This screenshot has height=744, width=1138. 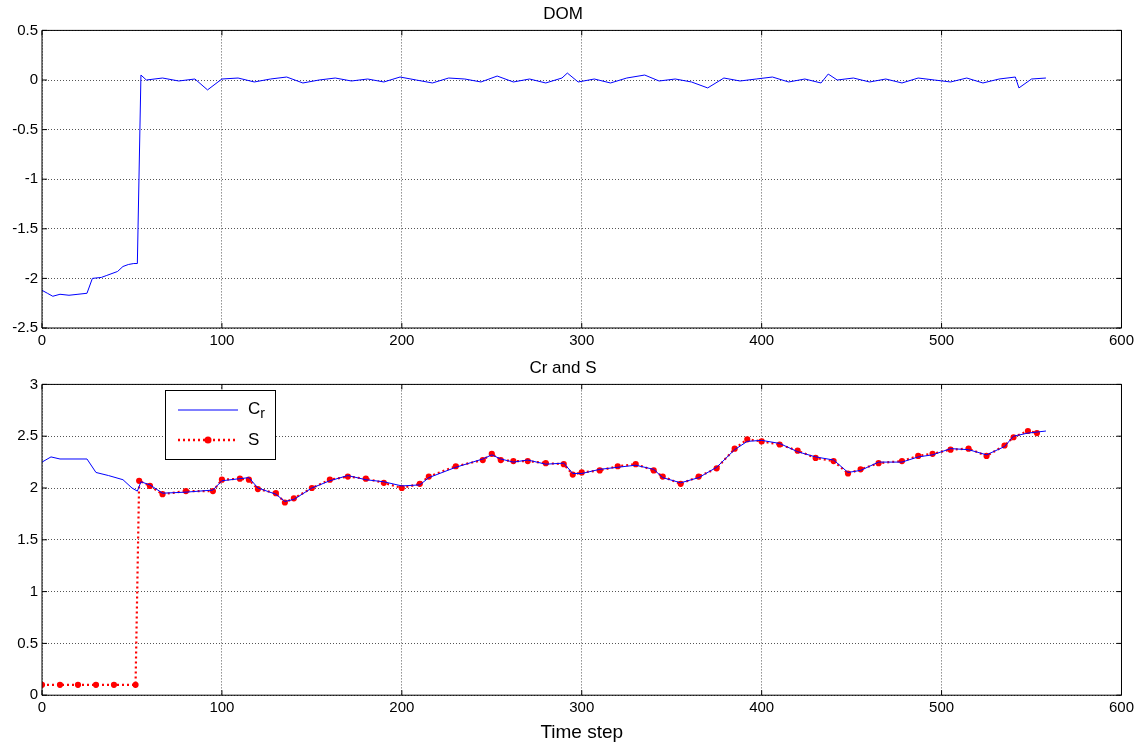 I want to click on chart-title: Cr and S, so click(x=563, y=367).